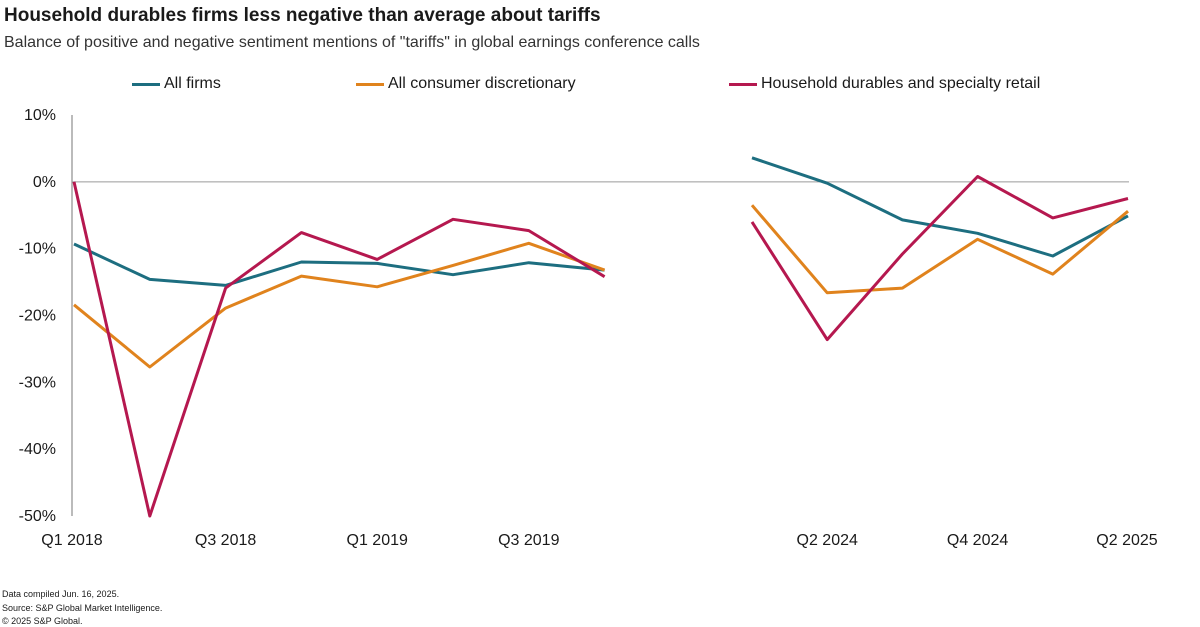 The image size is (1200, 627). What do you see at coordinates (901, 83) in the screenshot?
I see `legend-label-household-durables: Household durables and specialty retail` at bounding box center [901, 83].